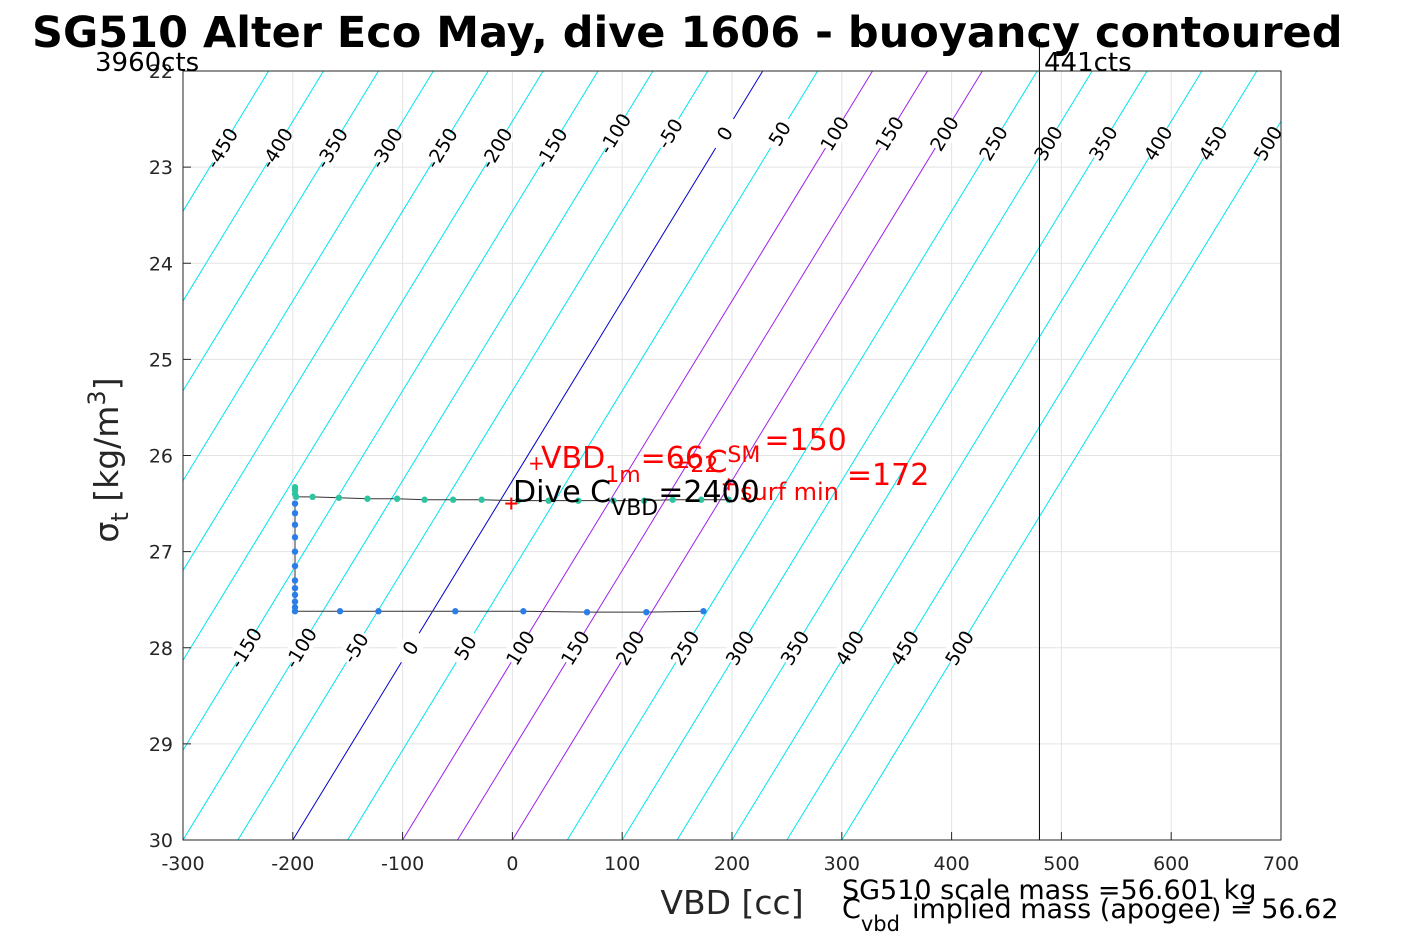 This screenshot has width=1417, height=949. Describe the element at coordinates (805, 440) in the screenshot. I see `csm-annotation-part: =150` at that location.